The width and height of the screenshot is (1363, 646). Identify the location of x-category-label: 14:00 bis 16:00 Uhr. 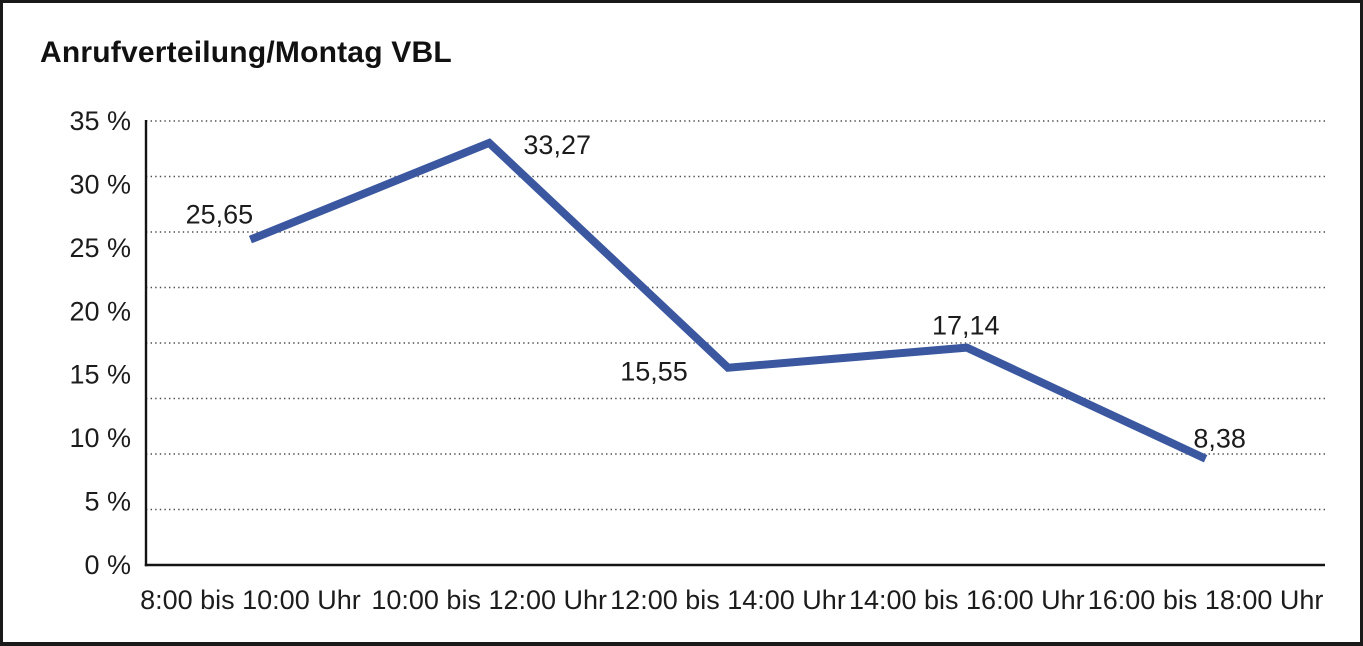
(967, 600).